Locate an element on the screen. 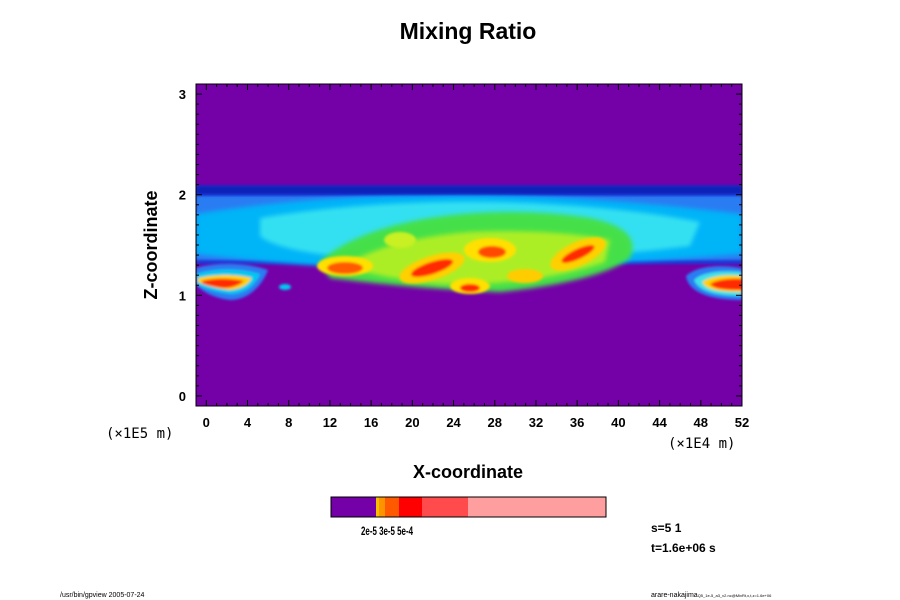  colorbar-frame is located at coordinates (468, 507).